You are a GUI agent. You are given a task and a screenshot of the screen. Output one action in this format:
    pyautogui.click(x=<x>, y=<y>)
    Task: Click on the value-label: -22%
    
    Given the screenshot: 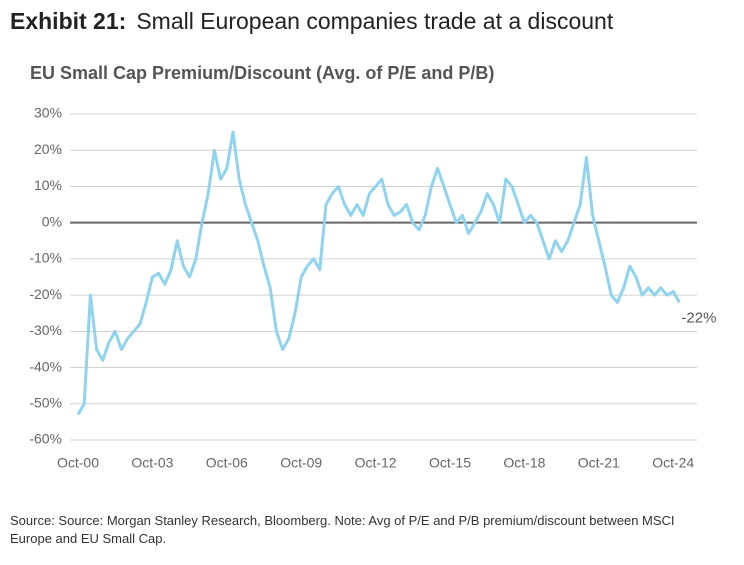 What is the action you would take?
    pyautogui.click(x=698, y=317)
    